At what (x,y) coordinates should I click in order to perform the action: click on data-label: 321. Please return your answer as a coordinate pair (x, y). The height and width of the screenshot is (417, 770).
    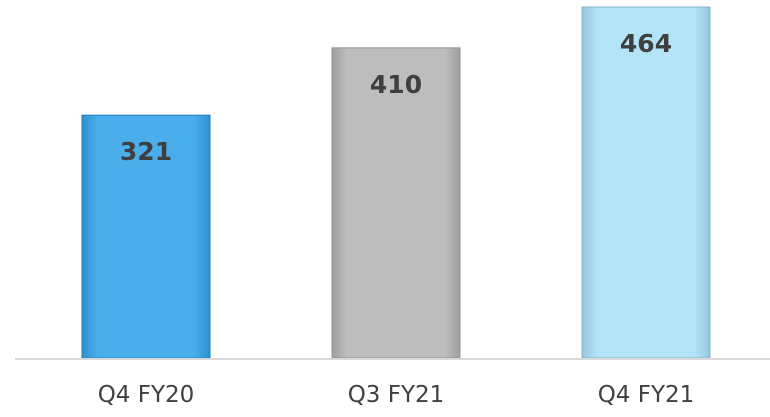
    Looking at the image, I should click on (146, 151).